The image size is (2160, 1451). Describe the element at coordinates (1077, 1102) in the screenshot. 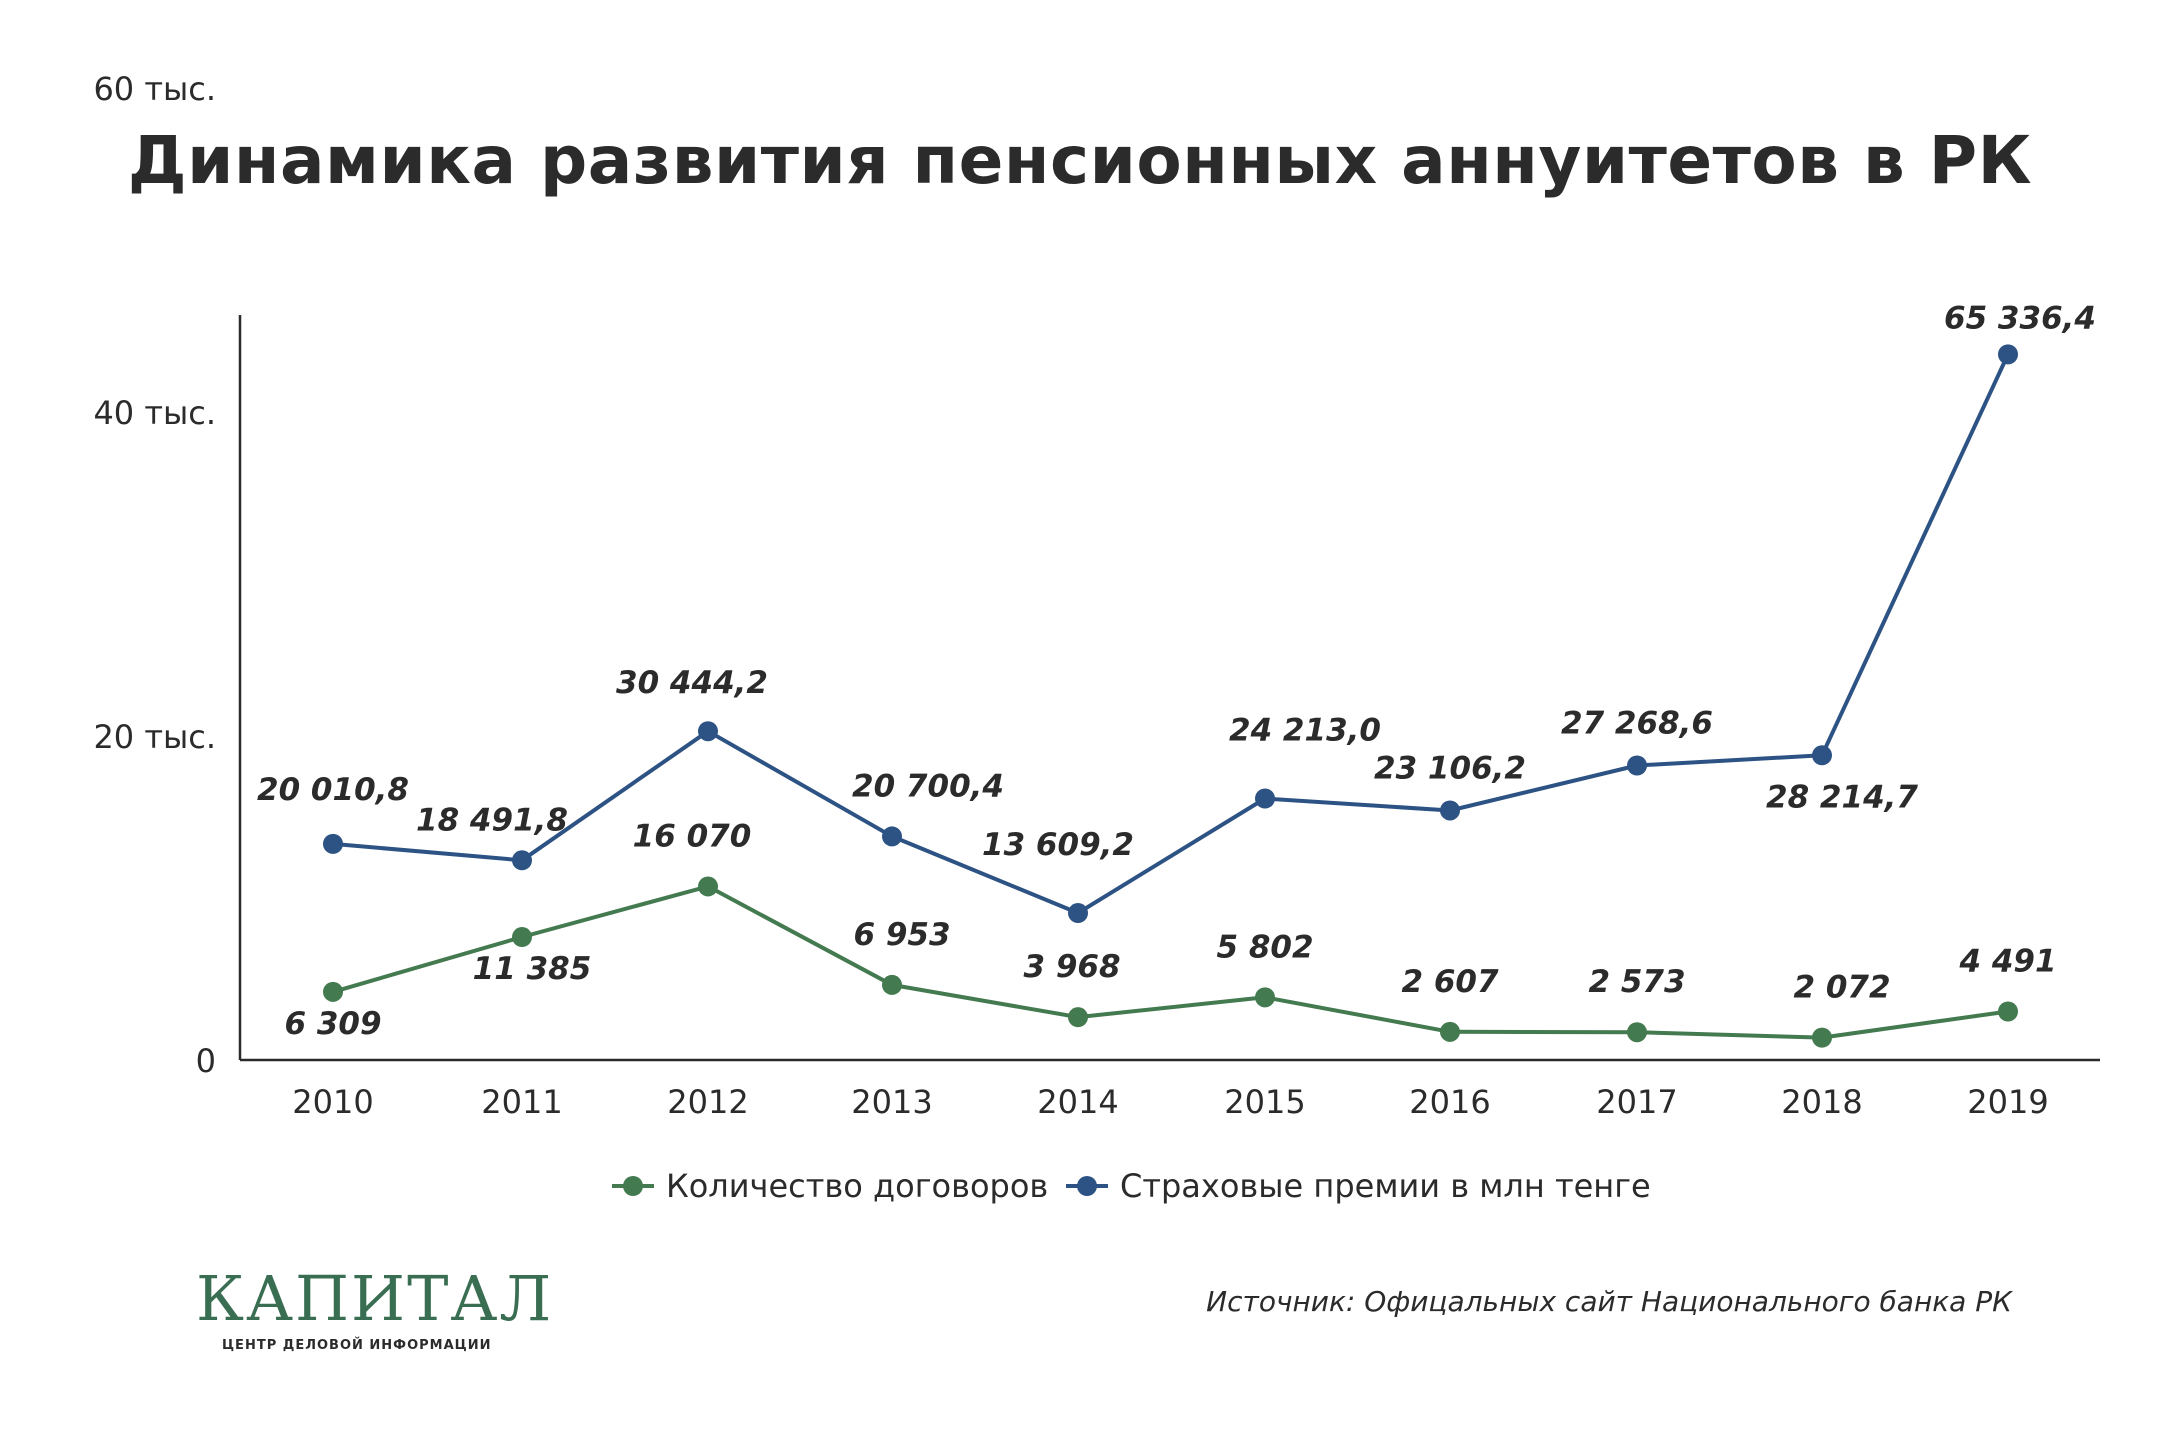

I see `x-tick-label: 2014` at that location.